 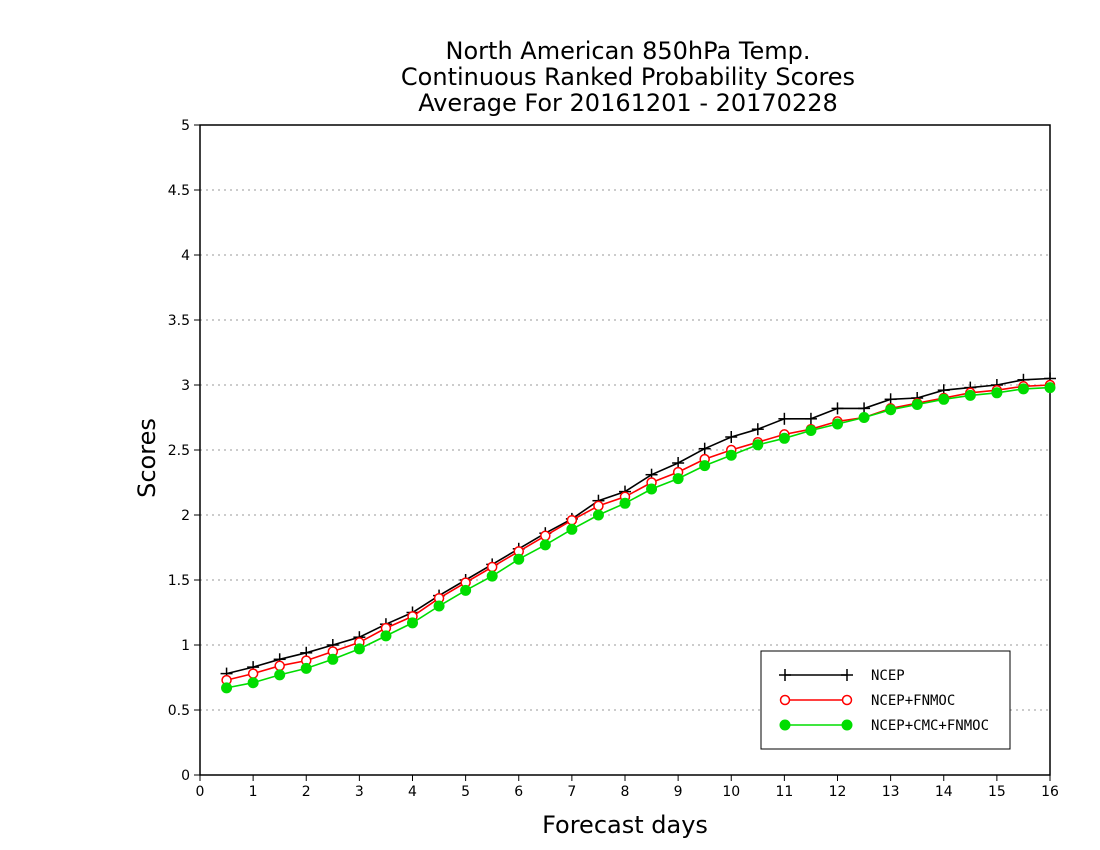 What do you see at coordinates (731, 792) in the screenshot?
I see `x-tick-label: 10` at bounding box center [731, 792].